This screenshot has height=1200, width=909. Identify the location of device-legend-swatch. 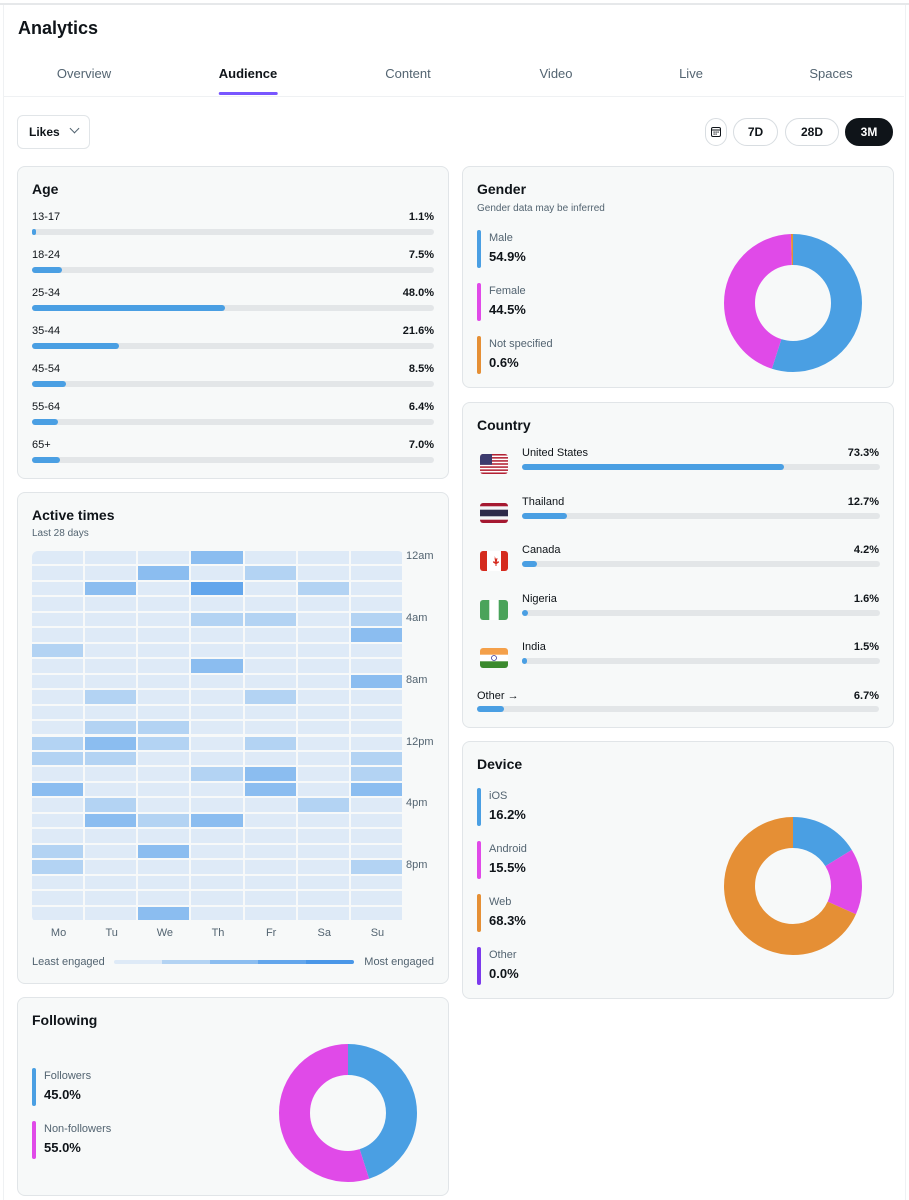
(479, 913).